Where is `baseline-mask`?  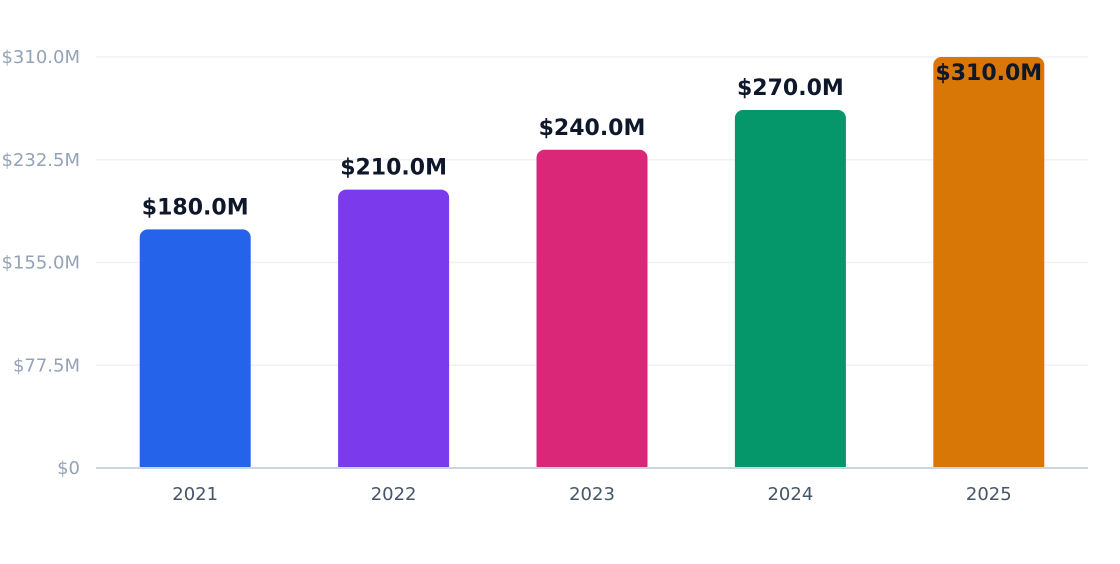
baseline-mask is located at coordinates (592, 472).